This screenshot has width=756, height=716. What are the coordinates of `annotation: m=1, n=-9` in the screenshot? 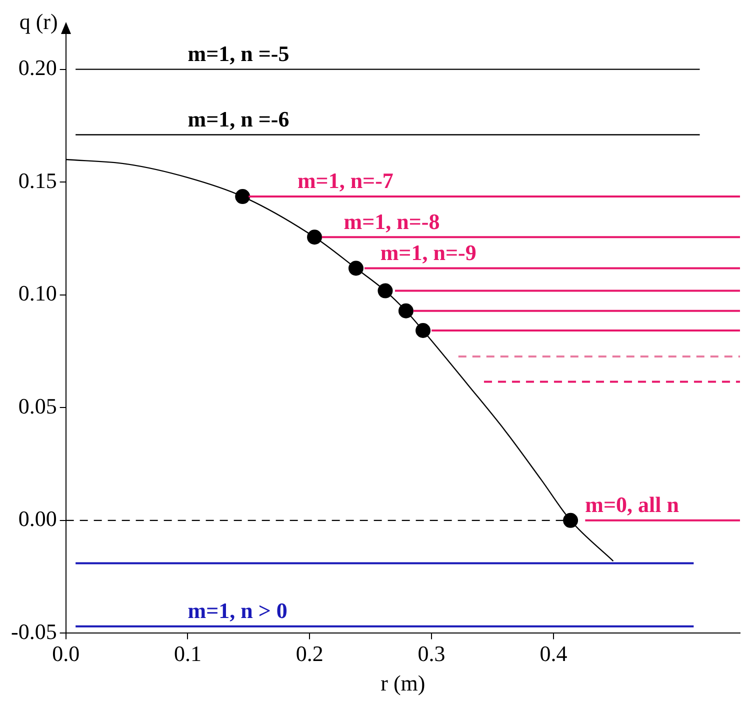 It's located at (428, 252).